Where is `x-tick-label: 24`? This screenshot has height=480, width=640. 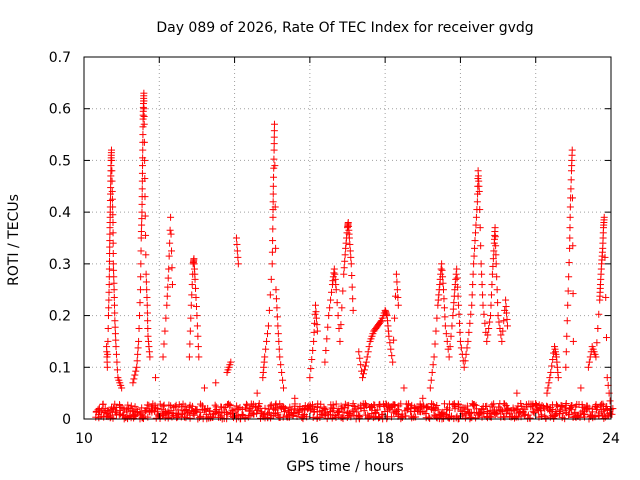
x-tick-label: 24 is located at coordinates (611, 439).